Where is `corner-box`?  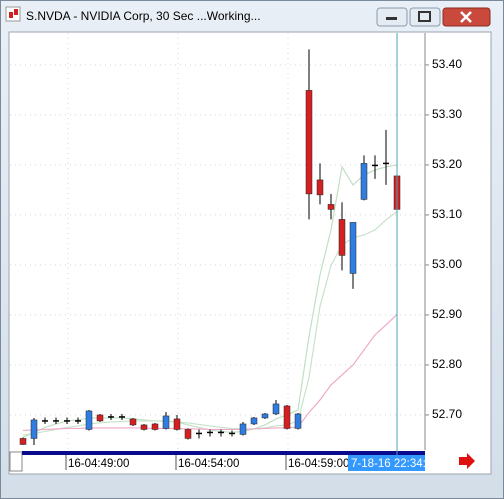 corner-box is located at coordinates (16, 461).